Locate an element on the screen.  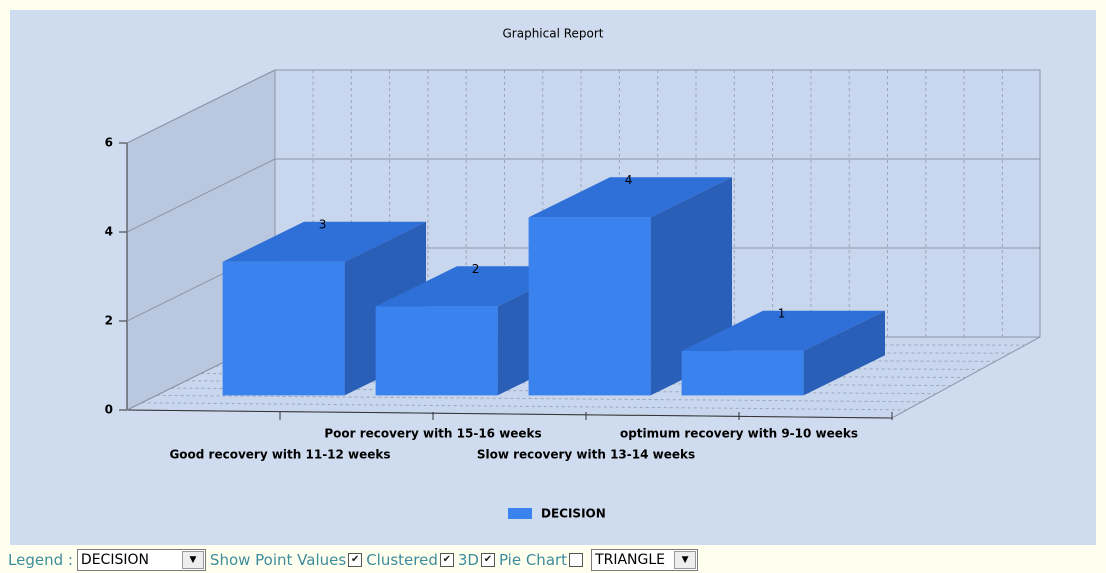
y-tick-label: 2 is located at coordinates (109, 321).